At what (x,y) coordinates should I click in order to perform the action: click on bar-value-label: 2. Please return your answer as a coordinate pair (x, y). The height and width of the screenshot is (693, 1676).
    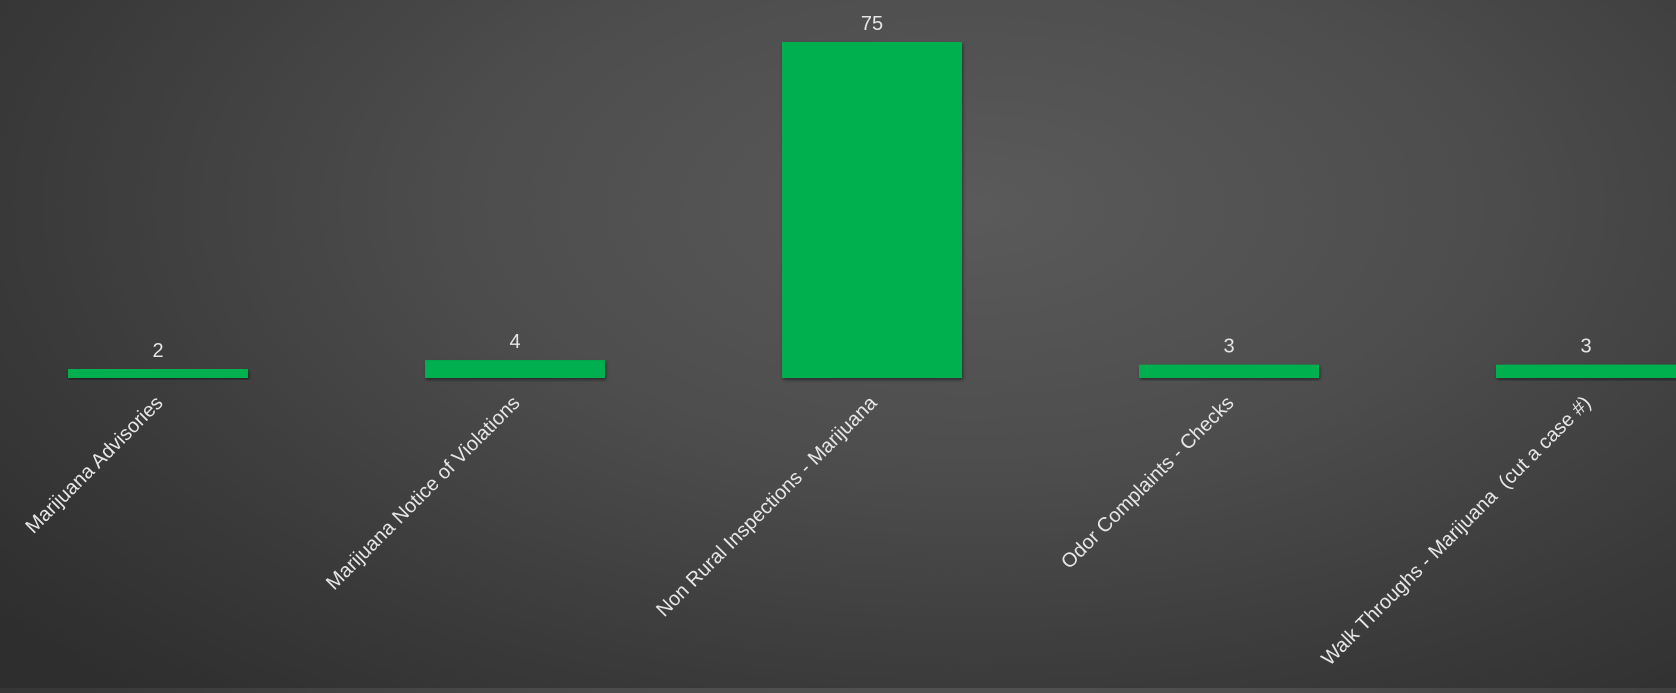
    Looking at the image, I should click on (157, 351).